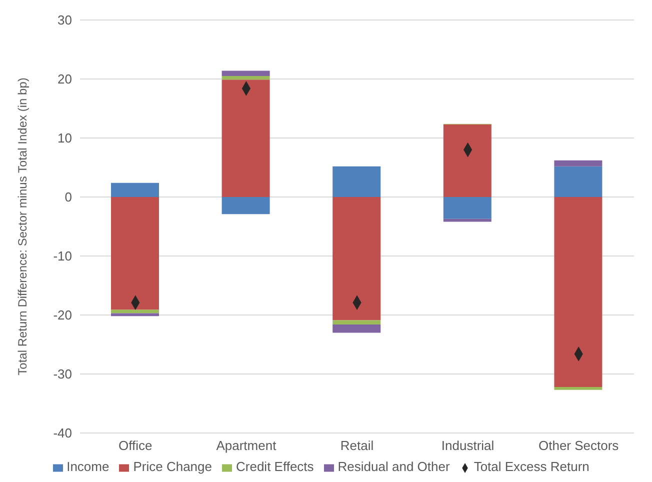  Describe the element at coordinates (68, 197) in the screenshot. I see `y-tick-label: 0` at that location.